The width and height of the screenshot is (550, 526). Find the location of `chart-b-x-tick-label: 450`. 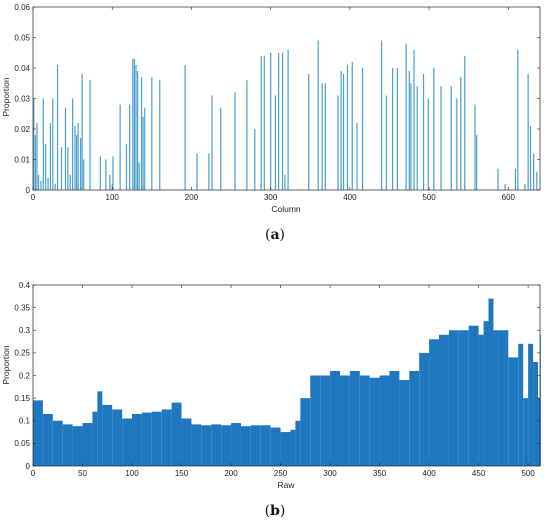

chart-b-x-tick-label: 450 is located at coordinates (479, 473).